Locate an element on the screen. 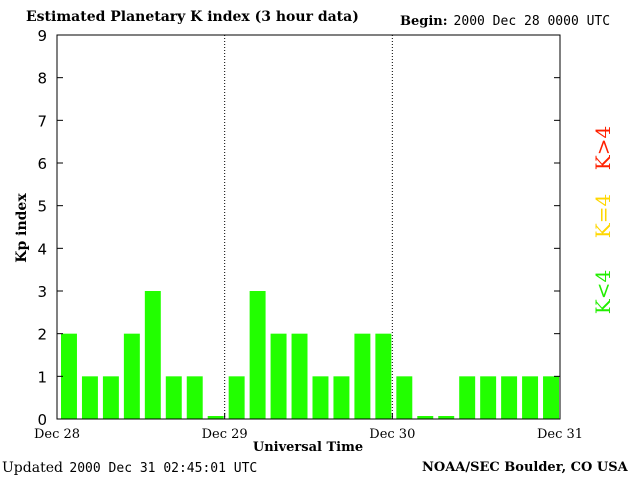 The width and height of the screenshot is (640, 480). y-tick-label-9: 9 is located at coordinates (42, 36).